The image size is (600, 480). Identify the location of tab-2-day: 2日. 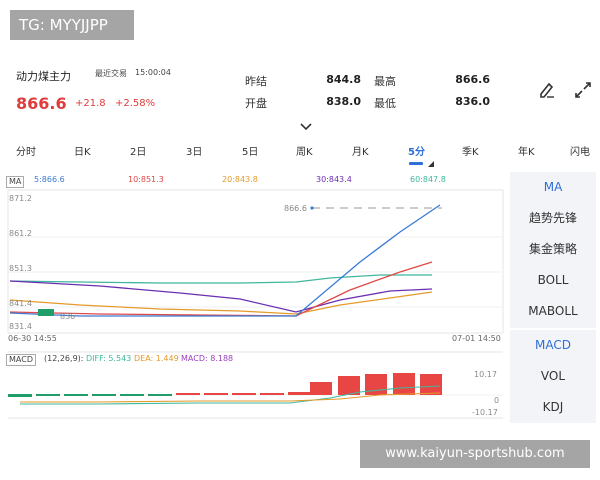
(138, 152).